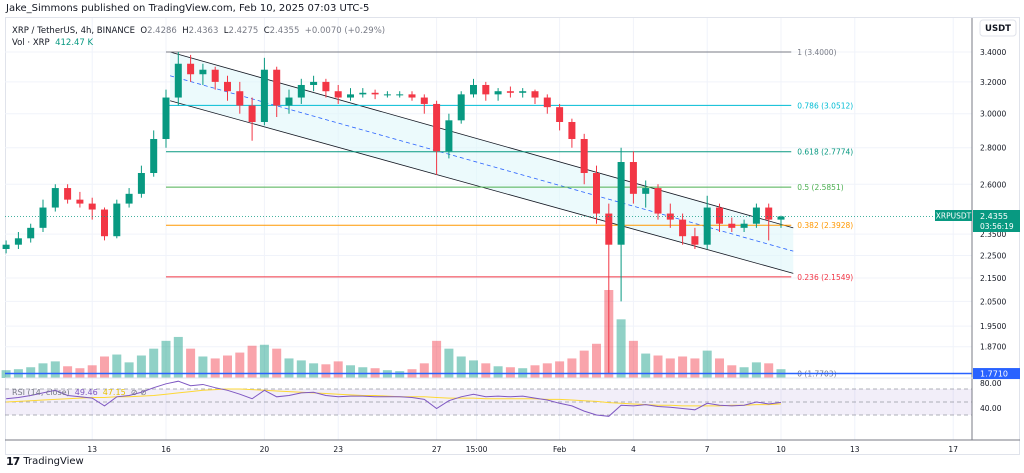 This screenshot has width=1024, height=473. Describe the element at coordinates (41, 392) in the screenshot. I see `rsi-label: RSI (14, close)` at that location.